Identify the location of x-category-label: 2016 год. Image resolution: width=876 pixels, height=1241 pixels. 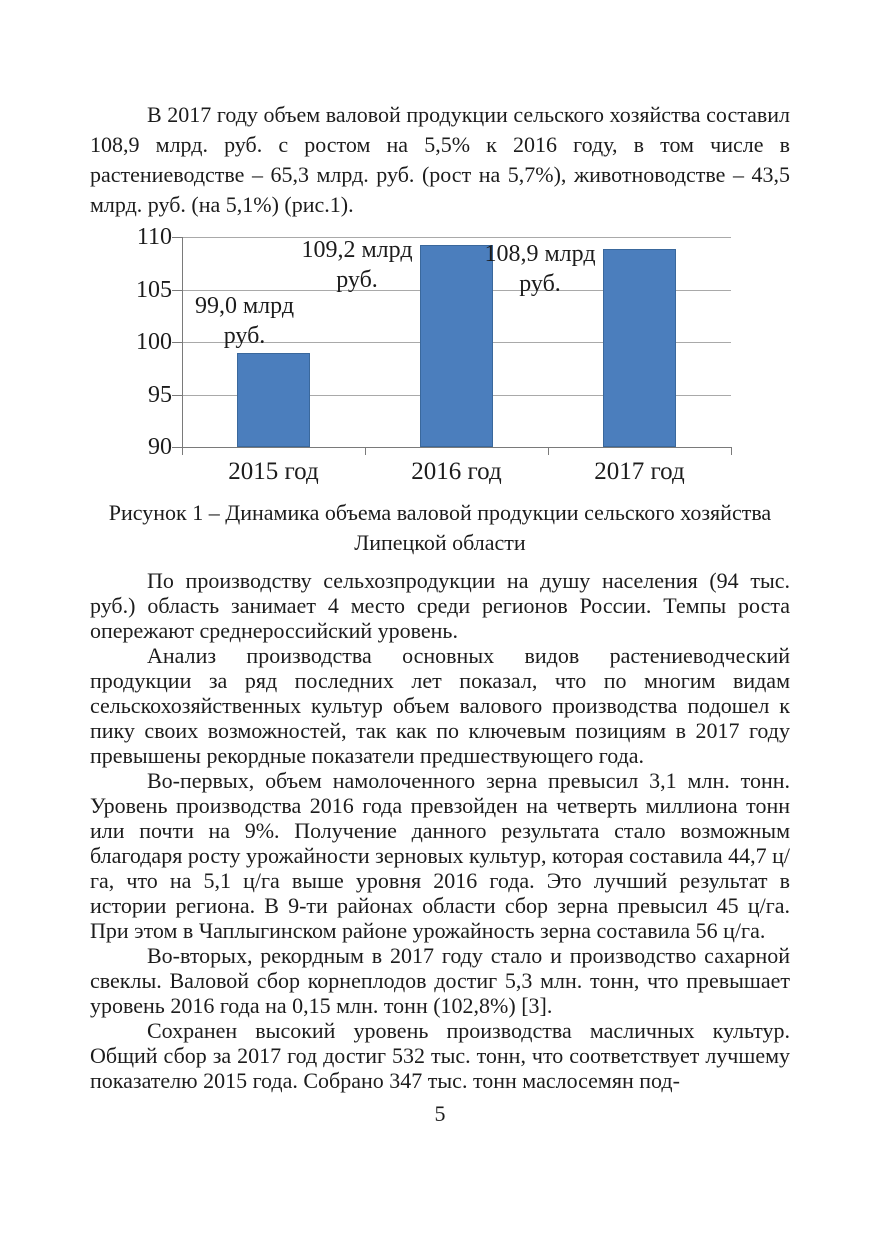
(456, 471).